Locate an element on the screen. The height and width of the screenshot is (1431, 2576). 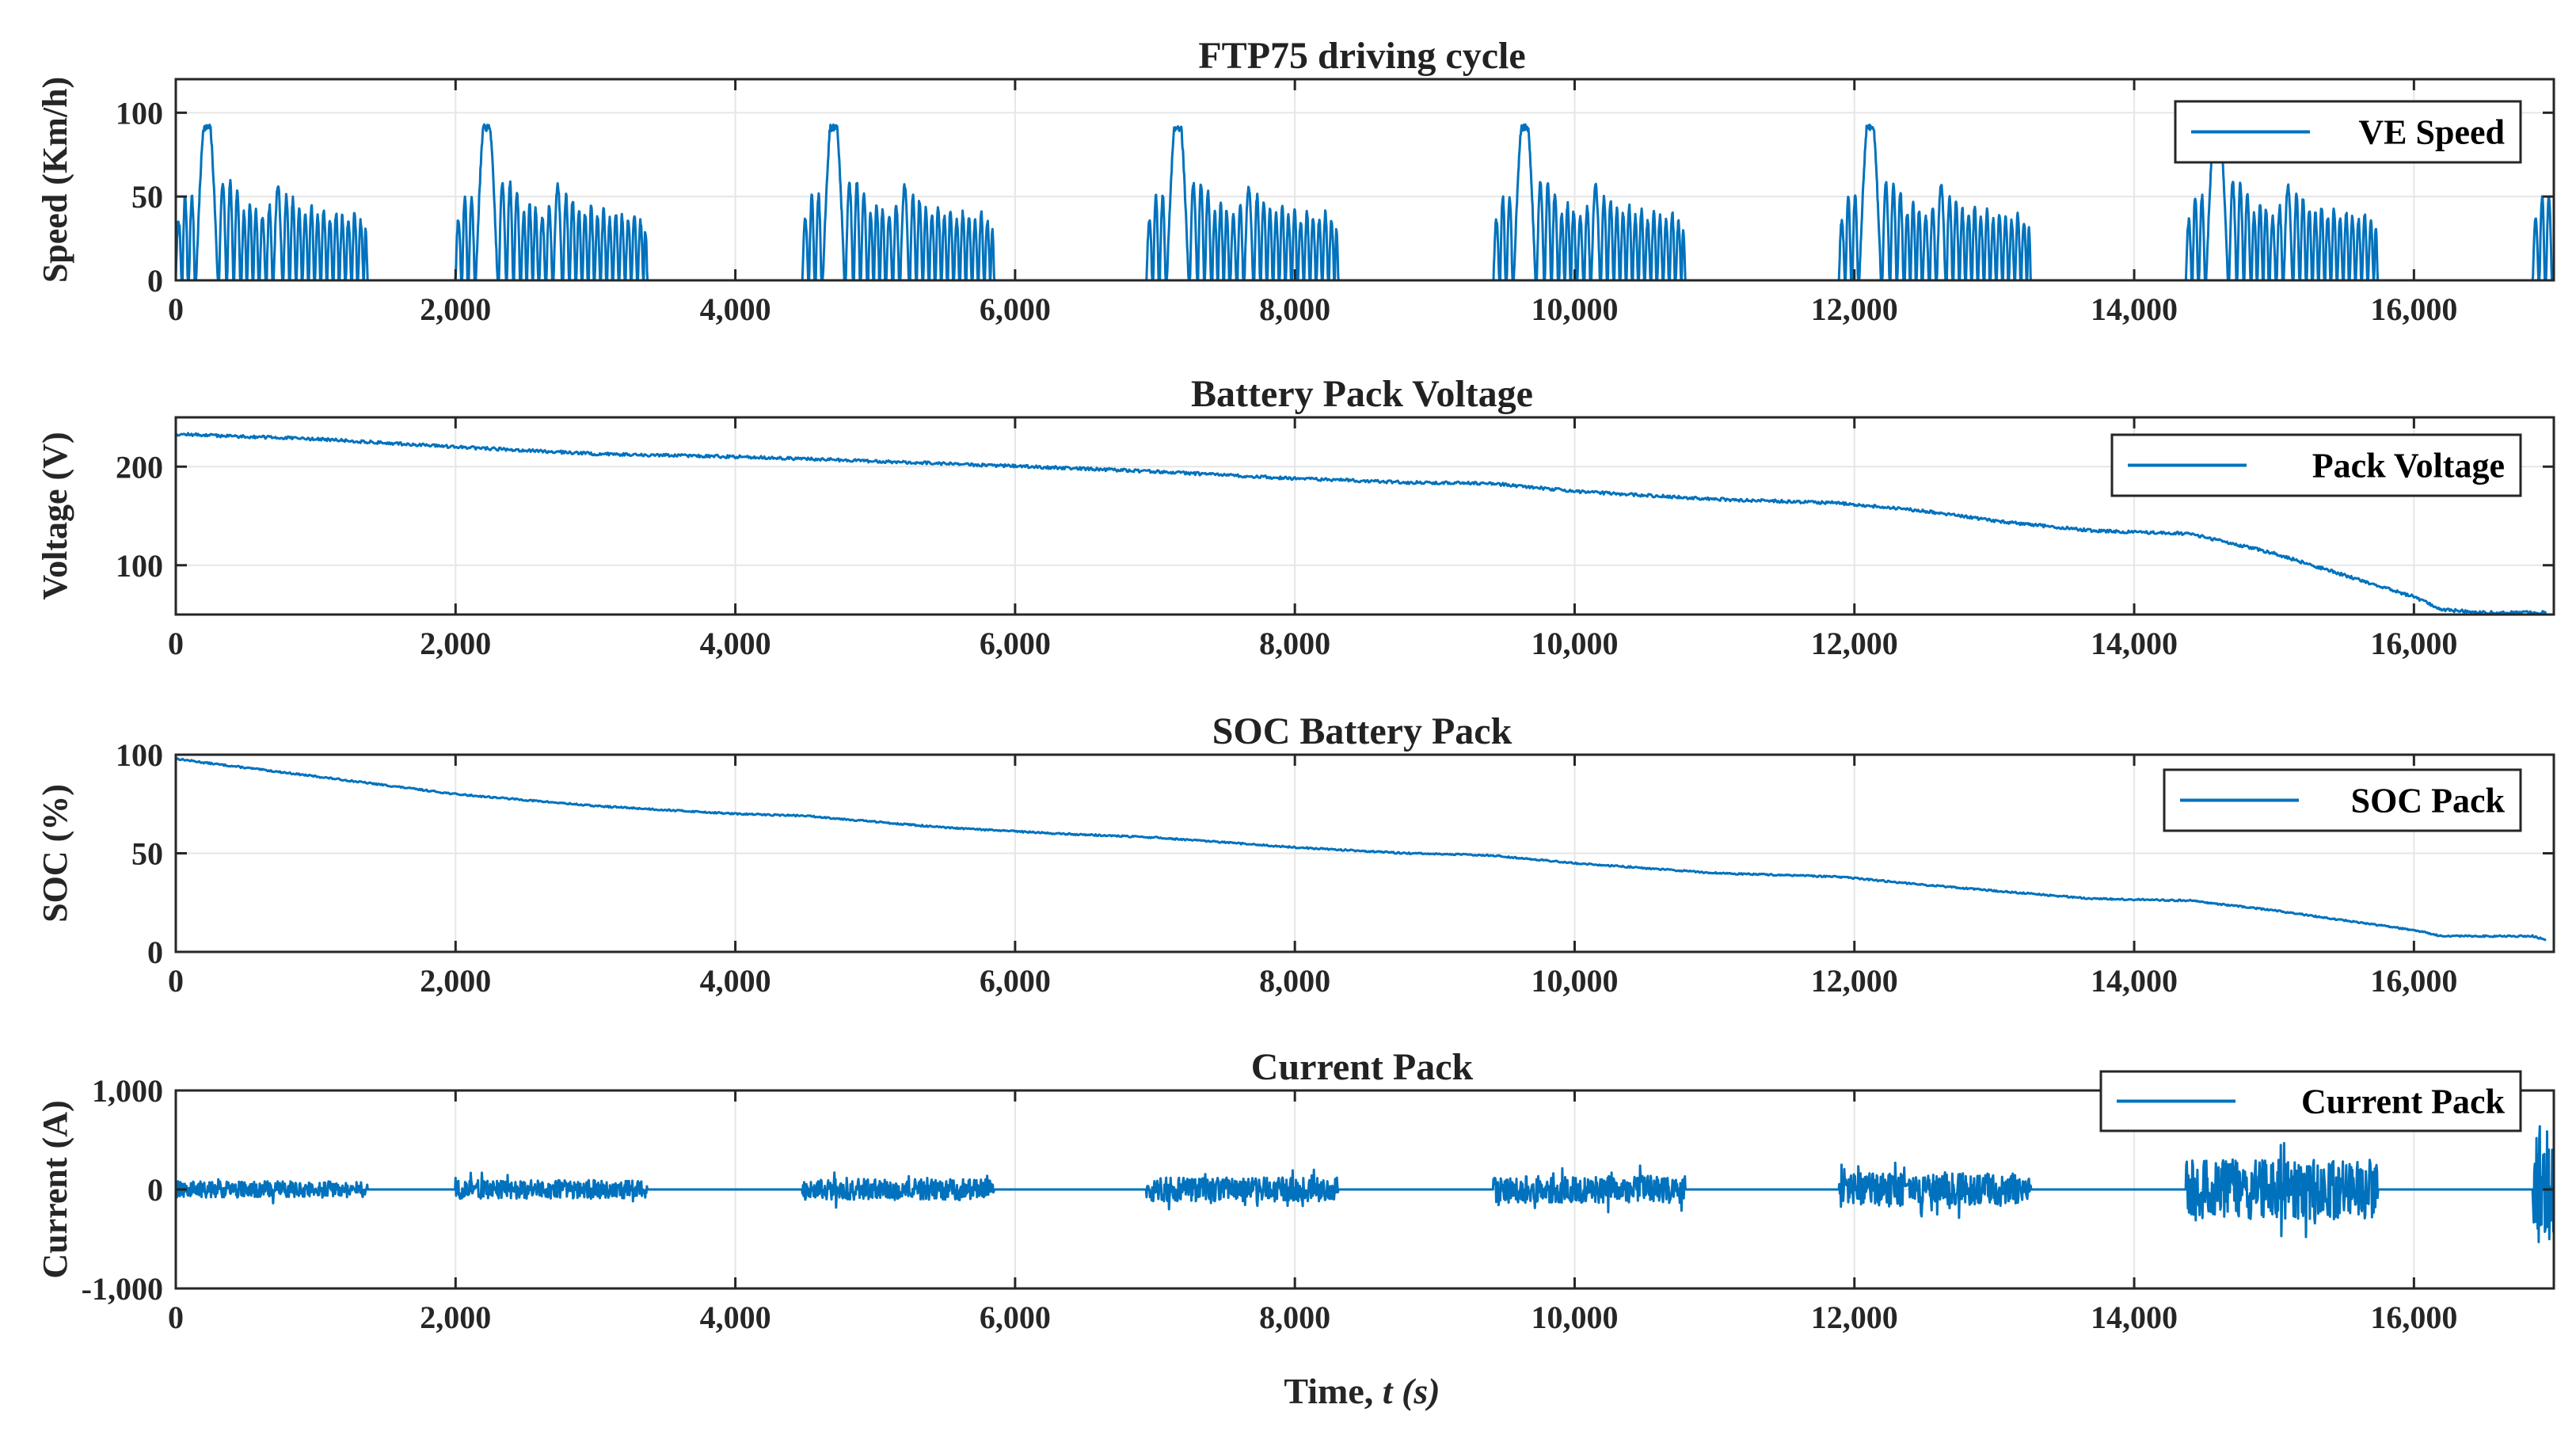
legend-label: VE Speed is located at coordinates (2431, 132).